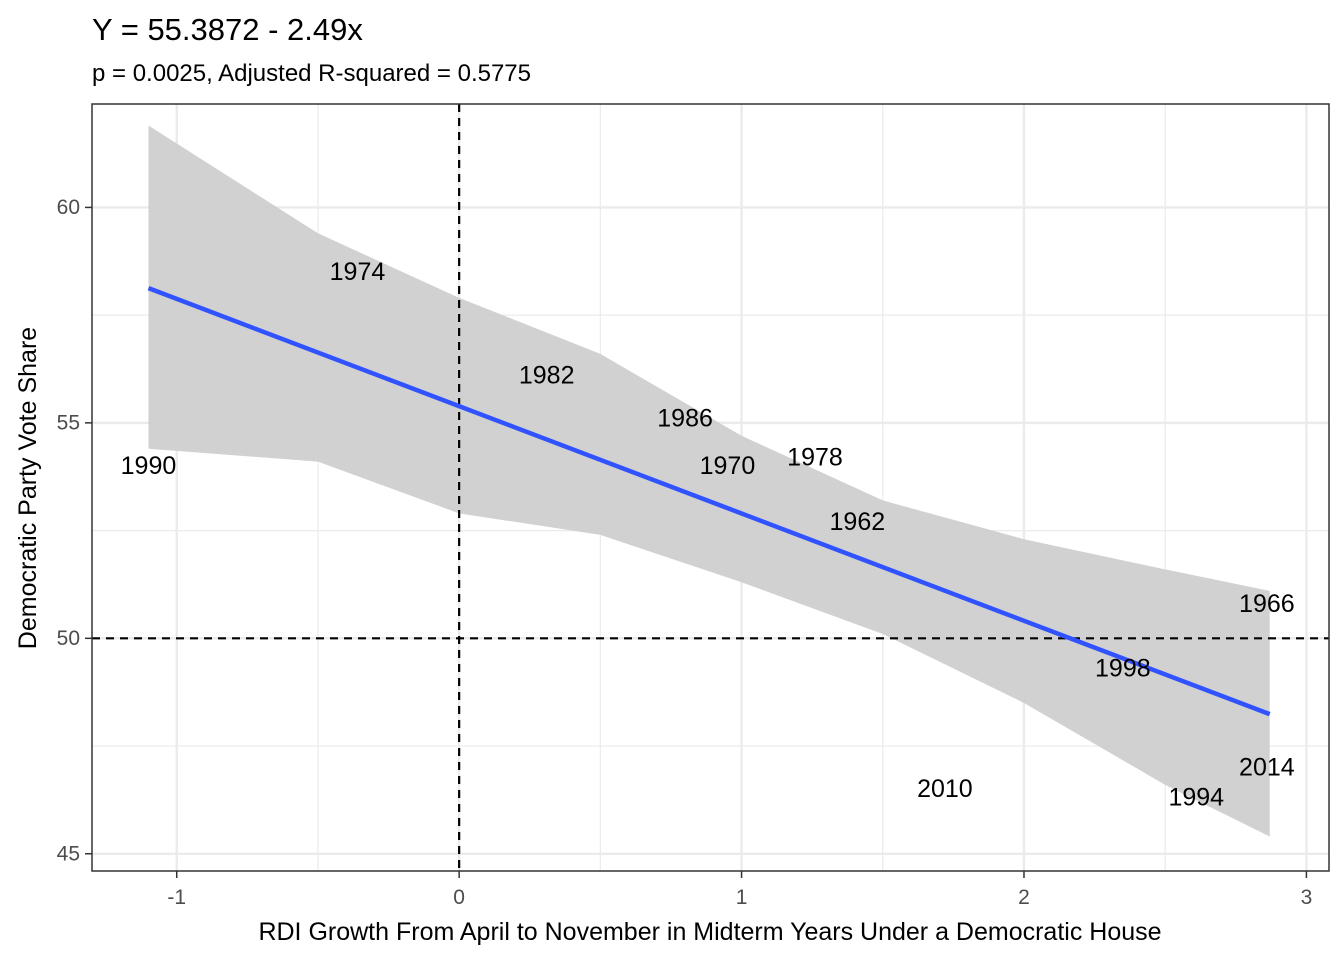  Describe the element at coordinates (459, 897) in the screenshot. I see `x-tick-label: 0` at that location.